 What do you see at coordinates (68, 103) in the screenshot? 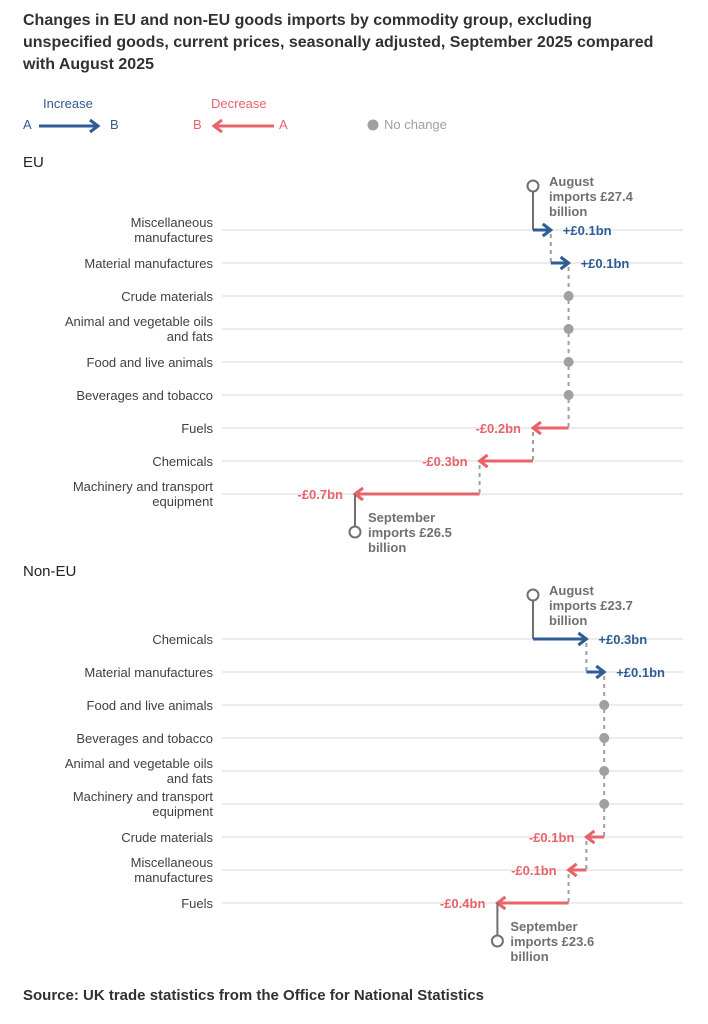
I see `legend-increase-label: Increase` at bounding box center [68, 103].